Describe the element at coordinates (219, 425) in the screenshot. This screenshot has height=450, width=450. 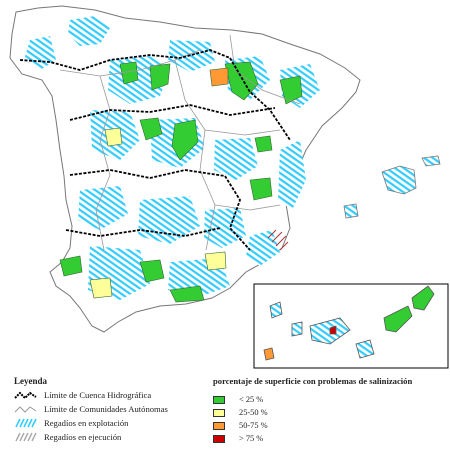
I see `swatch-orange` at that location.